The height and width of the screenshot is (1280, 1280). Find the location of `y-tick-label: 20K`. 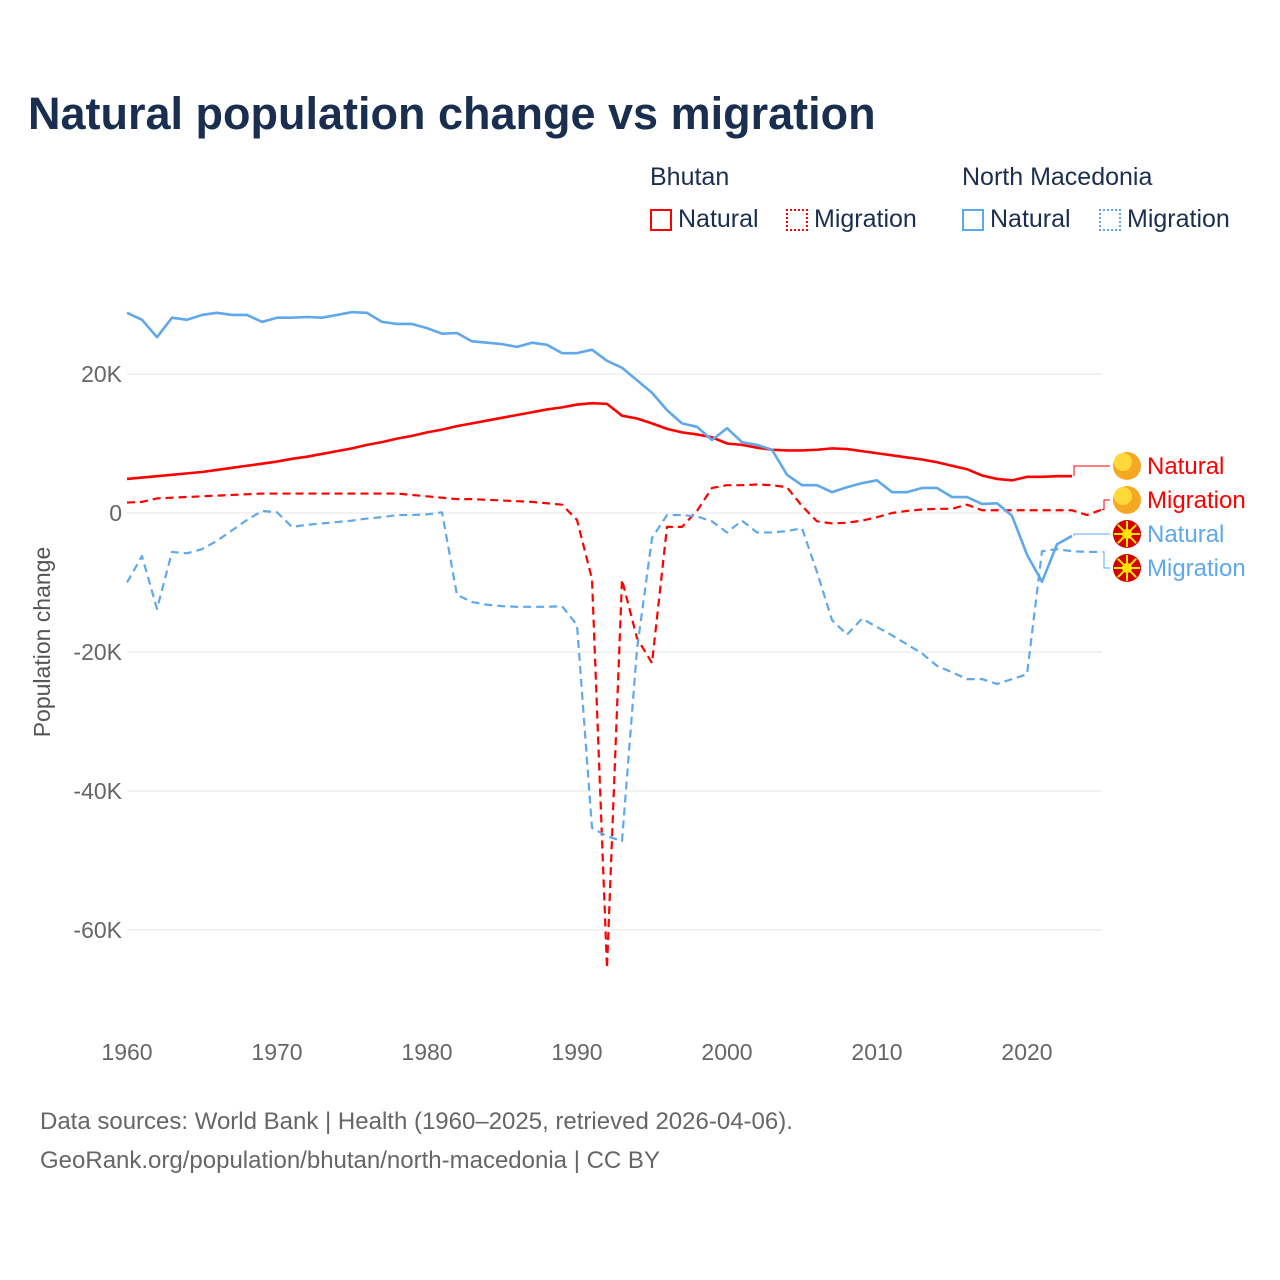

y-tick-label: 20K is located at coordinates (102, 374).